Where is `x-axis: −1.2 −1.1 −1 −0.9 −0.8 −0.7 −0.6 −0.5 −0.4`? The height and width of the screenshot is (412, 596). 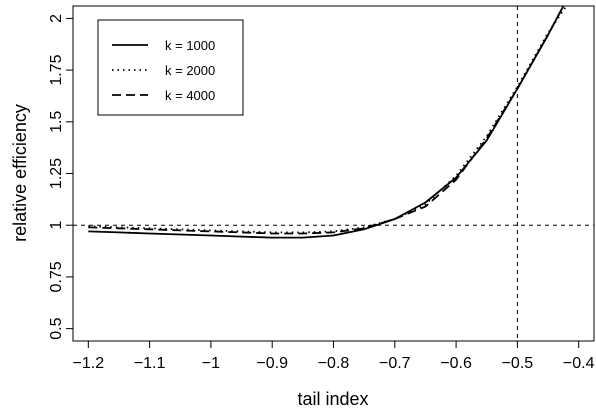
x-axis: −1.2 −1.1 −1 −0.9 −0.8 −0.7 −0.6 −0.5 −0.4 is located at coordinates (334, 356).